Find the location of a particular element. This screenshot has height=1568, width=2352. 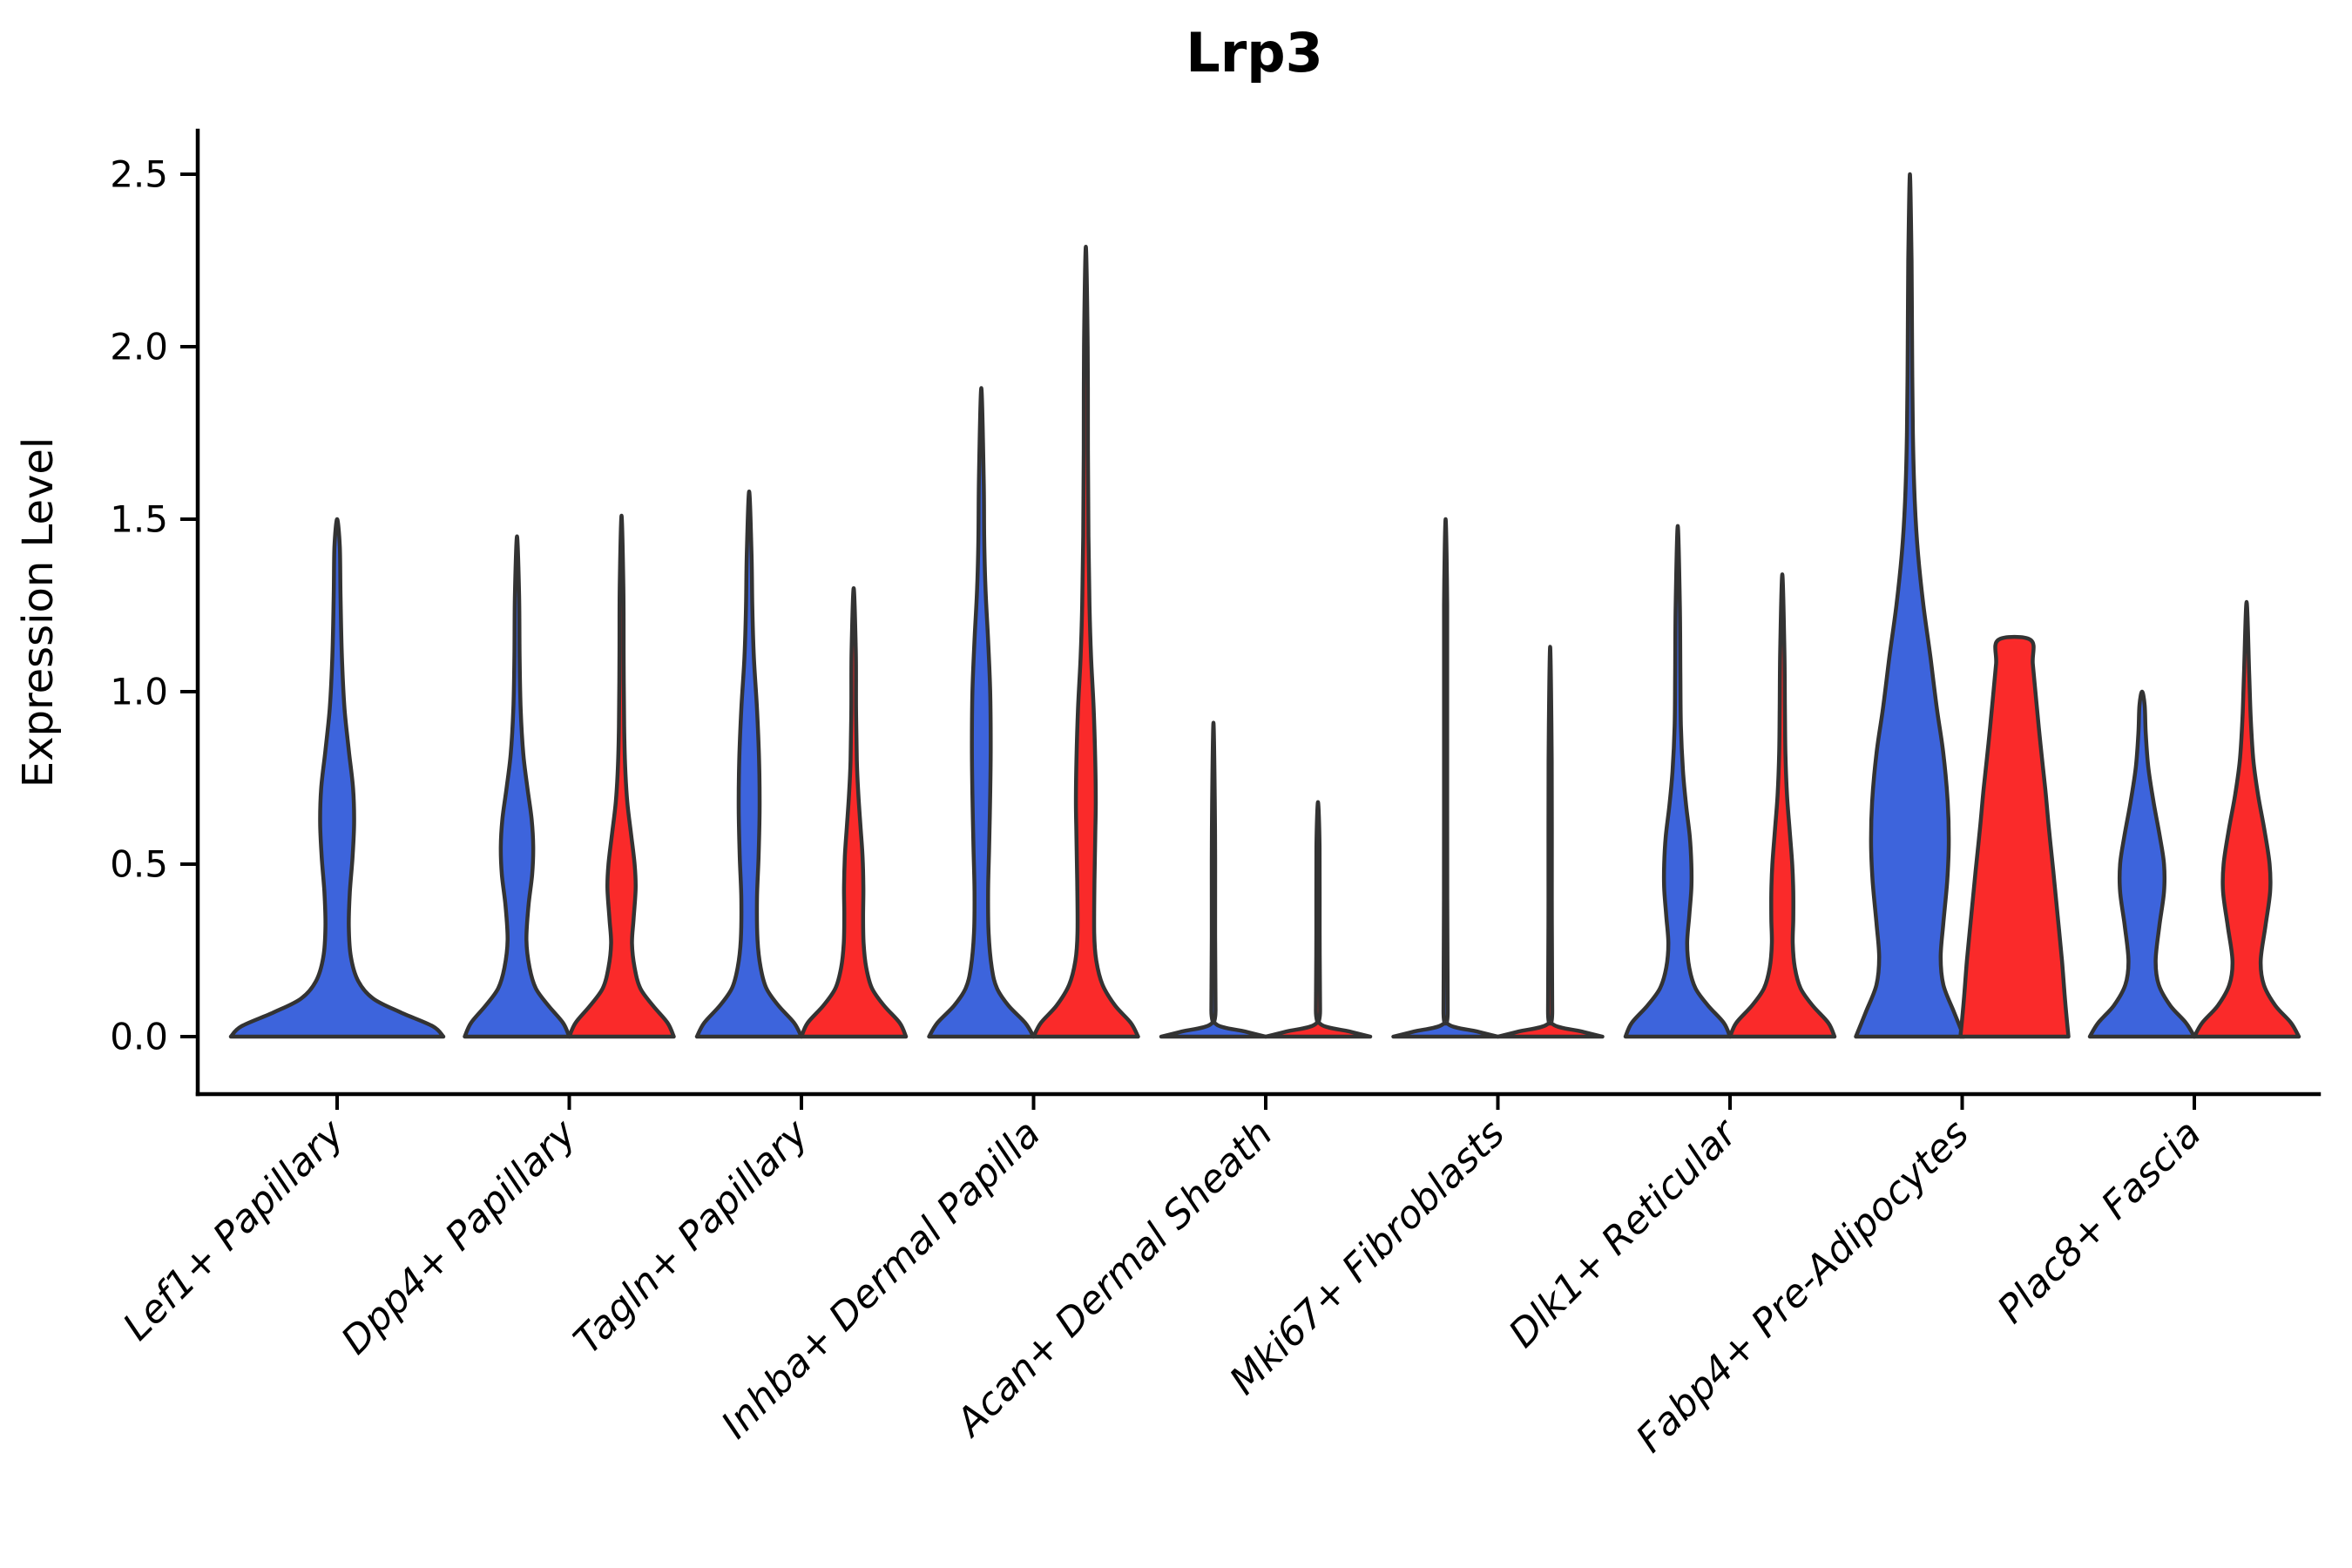

violin-fabp4-right is located at coordinates (2014, 836).